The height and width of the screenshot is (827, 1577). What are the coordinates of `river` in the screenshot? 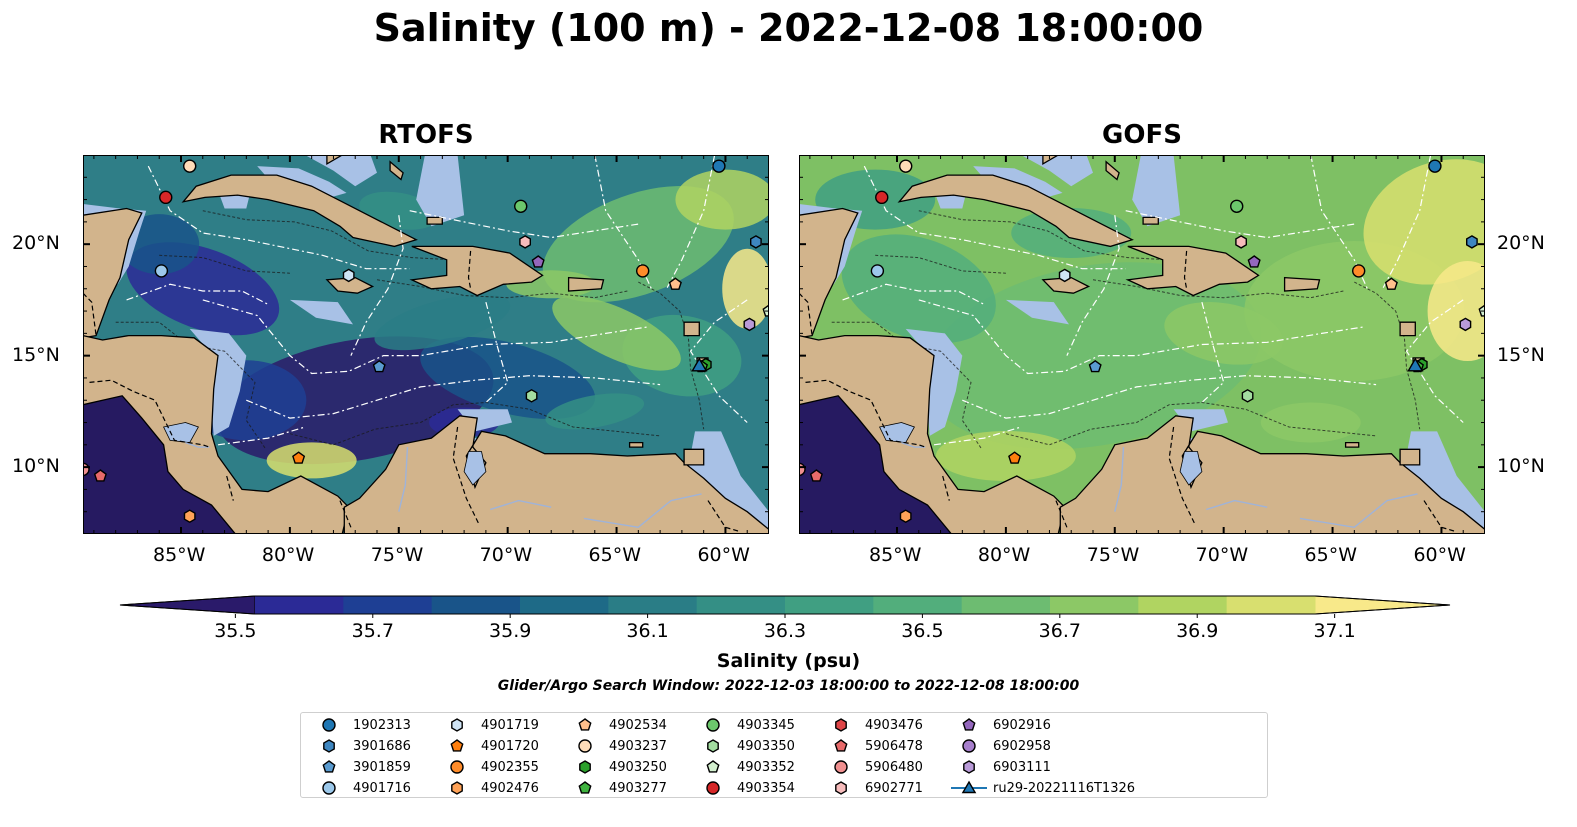 It's located at (197, 444).